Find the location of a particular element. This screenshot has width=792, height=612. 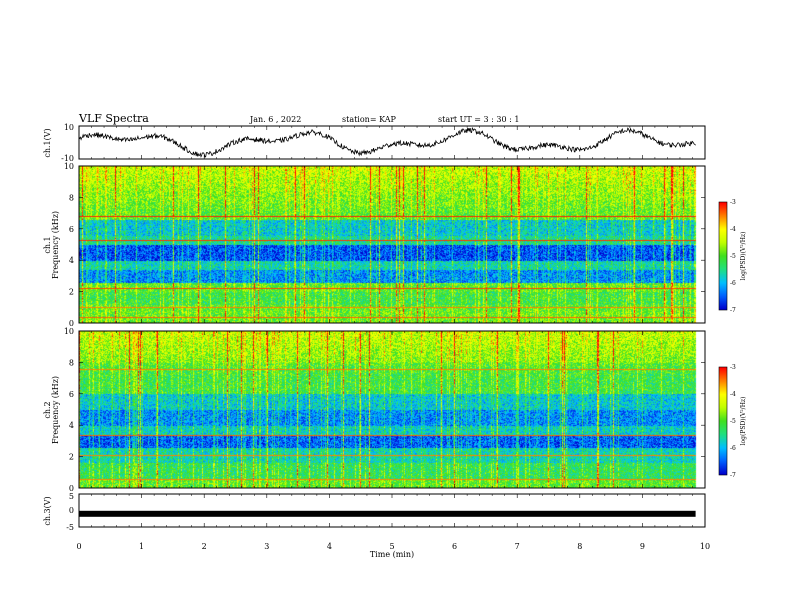

ch1-waveform-trace is located at coordinates (387, 142).